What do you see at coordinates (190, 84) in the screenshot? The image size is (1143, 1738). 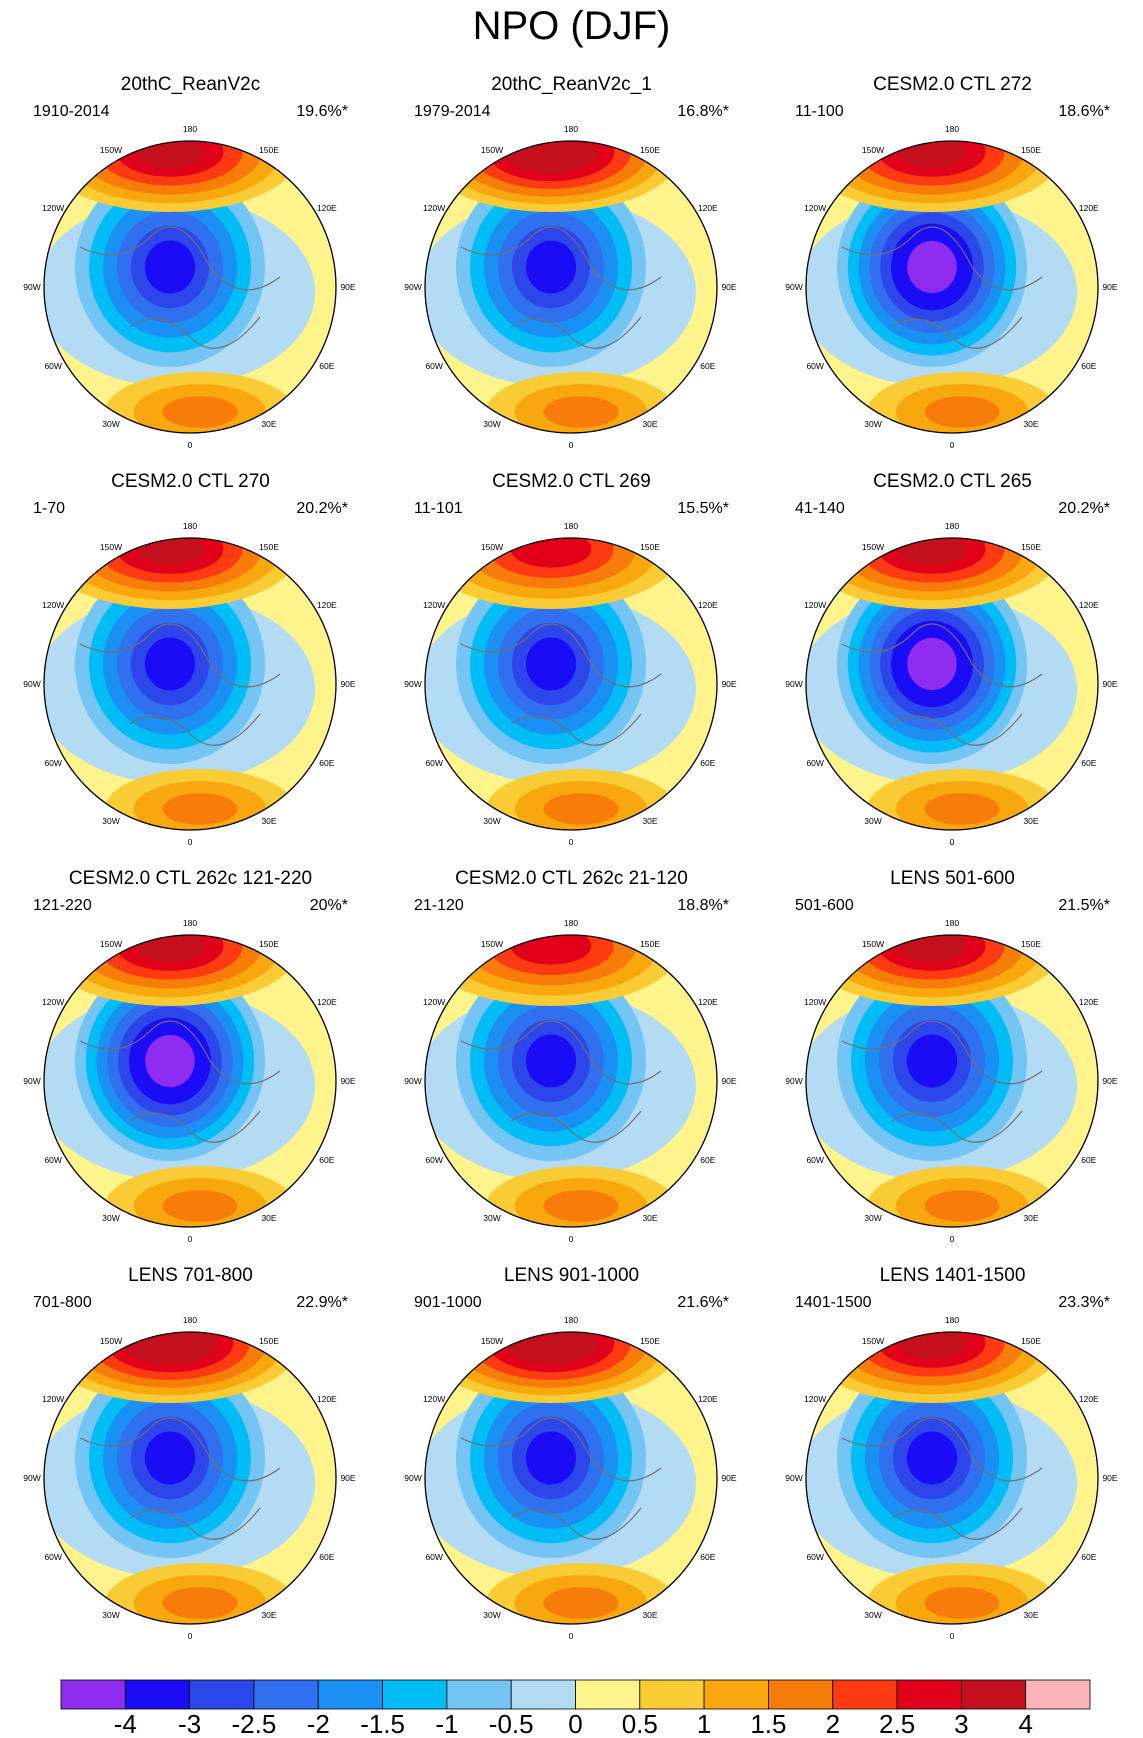 I see `panel-title: 20thC_ReanV2c` at bounding box center [190, 84].